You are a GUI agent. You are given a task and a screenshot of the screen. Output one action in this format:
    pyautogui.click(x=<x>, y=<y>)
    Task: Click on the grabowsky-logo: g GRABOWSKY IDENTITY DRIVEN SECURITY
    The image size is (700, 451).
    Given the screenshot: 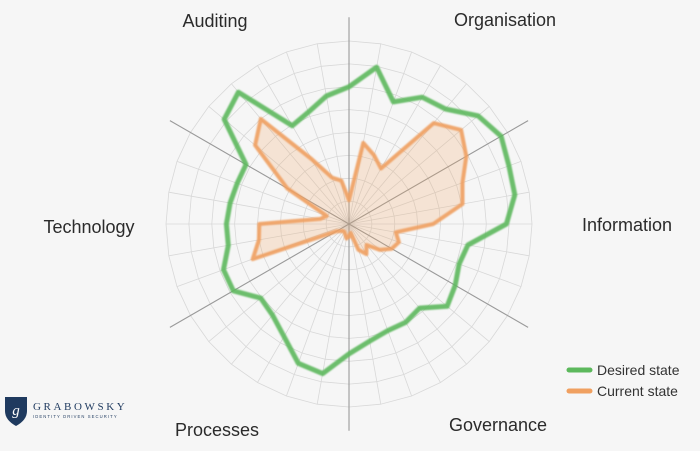 What is the action you would take?
    pyautogui.click(x=66, y=411)
    